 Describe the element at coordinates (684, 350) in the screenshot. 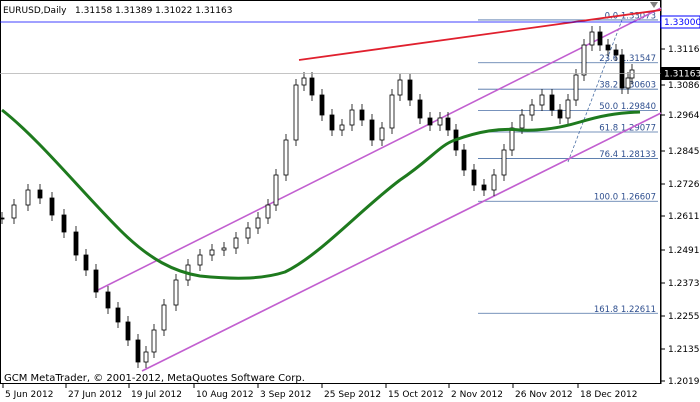

I see `price-tick-label: 1.21355` at that location.